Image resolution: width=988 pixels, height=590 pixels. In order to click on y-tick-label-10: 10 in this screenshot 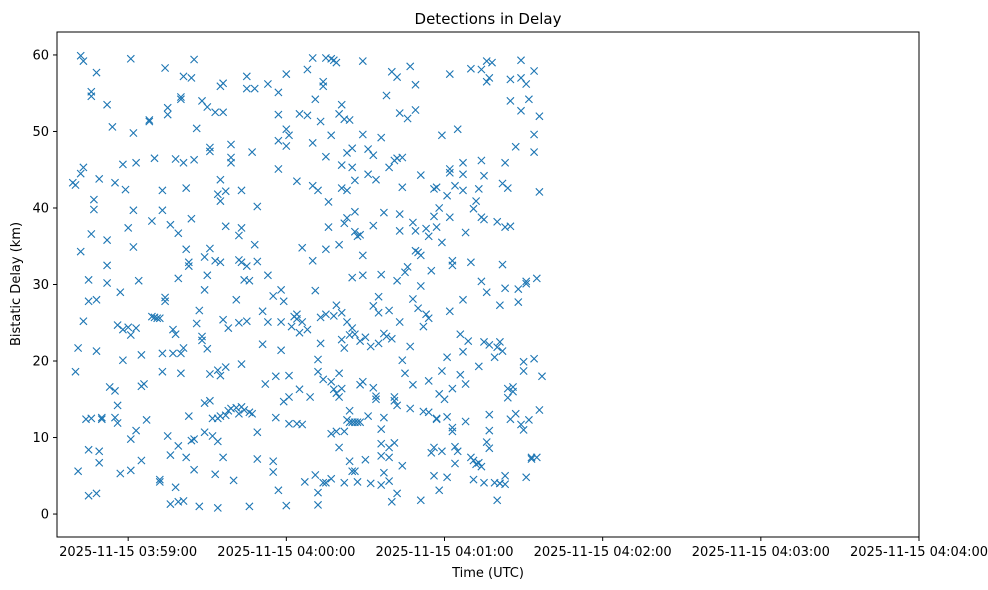, I will do `click(40, 438)`.